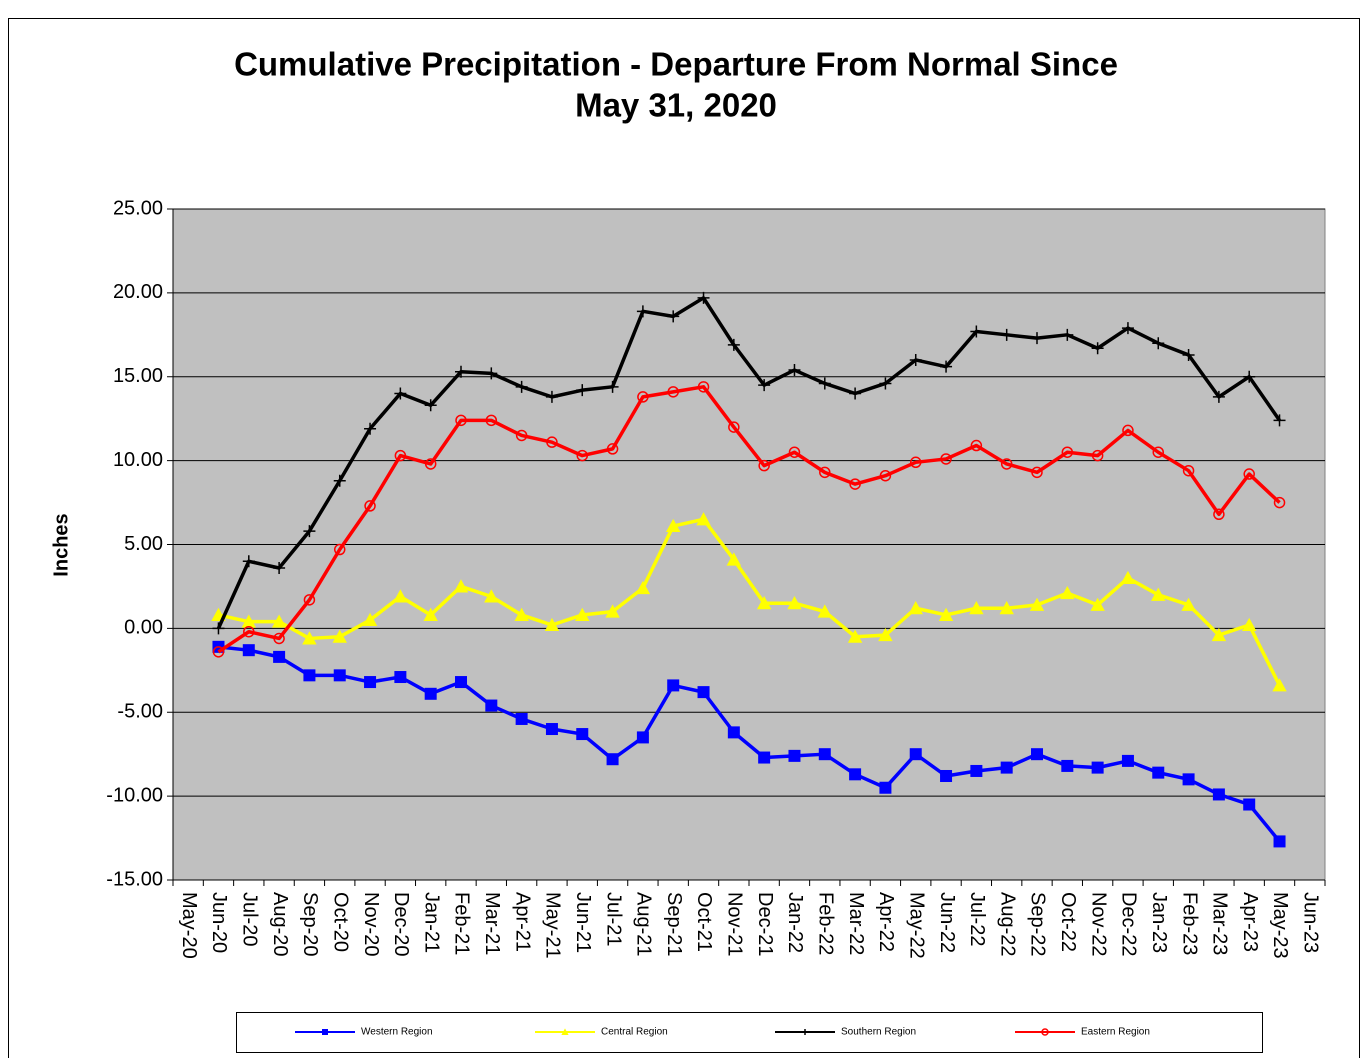 This screenshot has height=1058, width=1368. I want to click on x-tick-label: May-23, so click(1280, 925).